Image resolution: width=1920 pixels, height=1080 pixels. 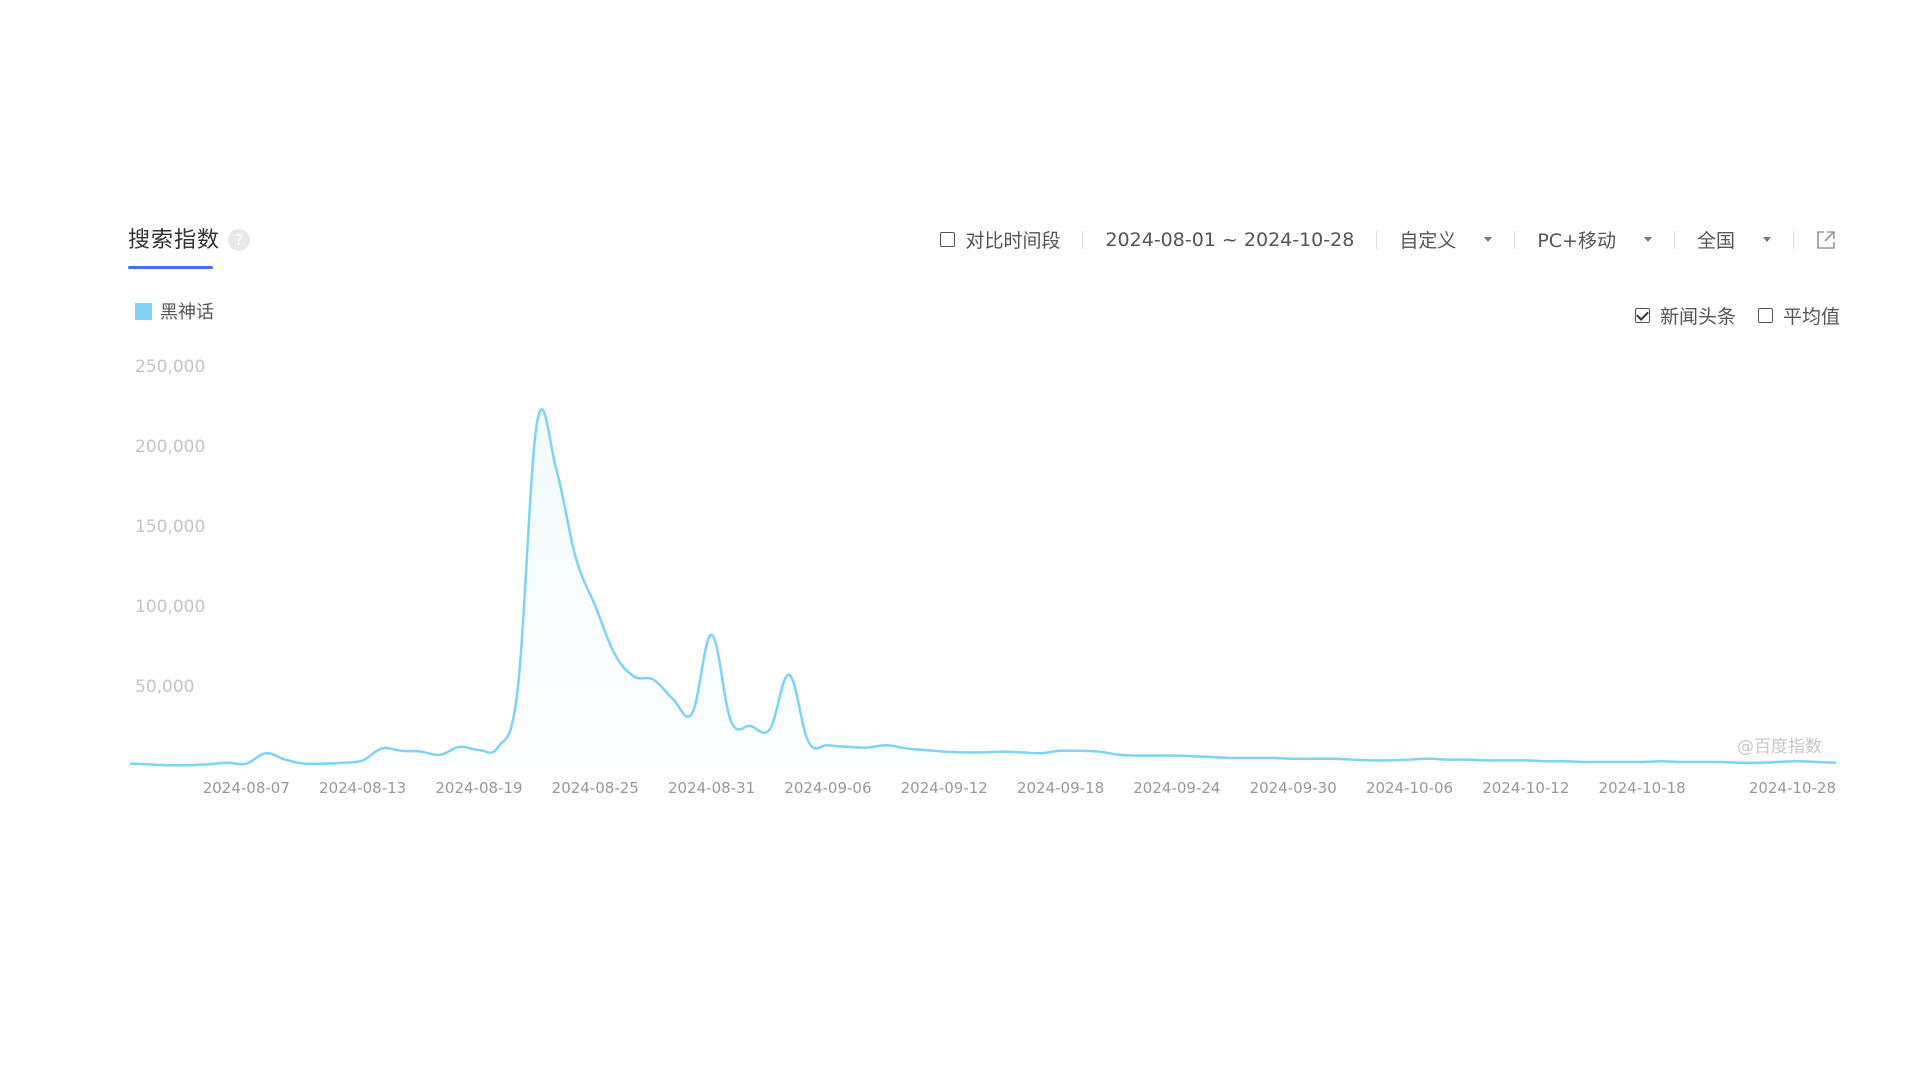 I want to click on x-tick-label: 2024-09-30, so click(x=1293, y=788).